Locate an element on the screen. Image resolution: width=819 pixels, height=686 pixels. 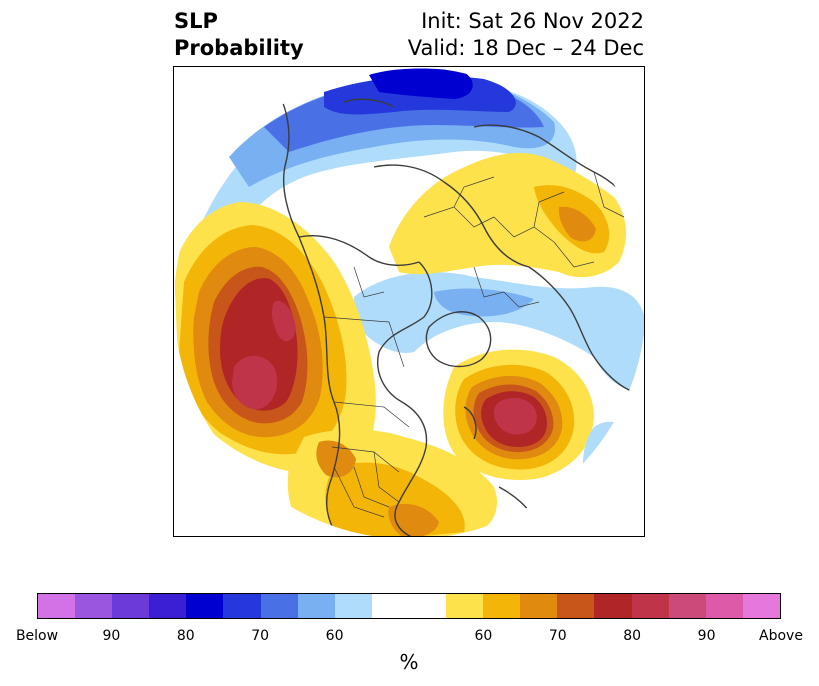
below-patch-atlantic is located at coordinates (499, 331).